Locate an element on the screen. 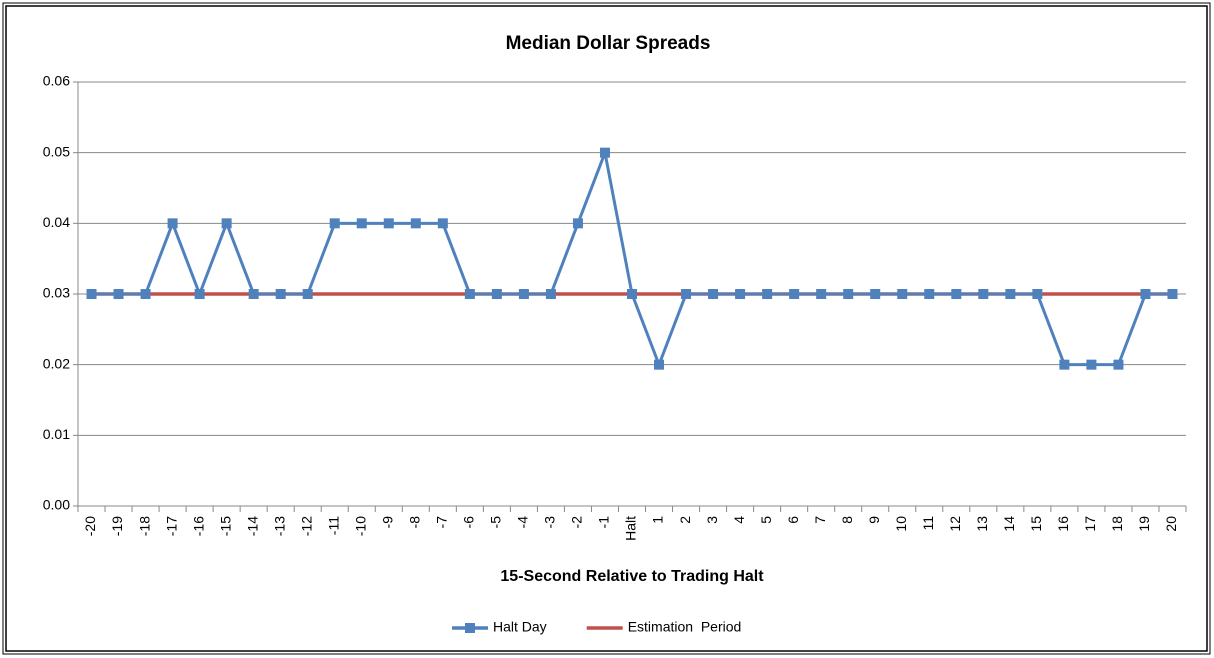 The width and height of the screenshot is (1214, 658). x-tick-label: 6 is located at coordinates (793, 520).